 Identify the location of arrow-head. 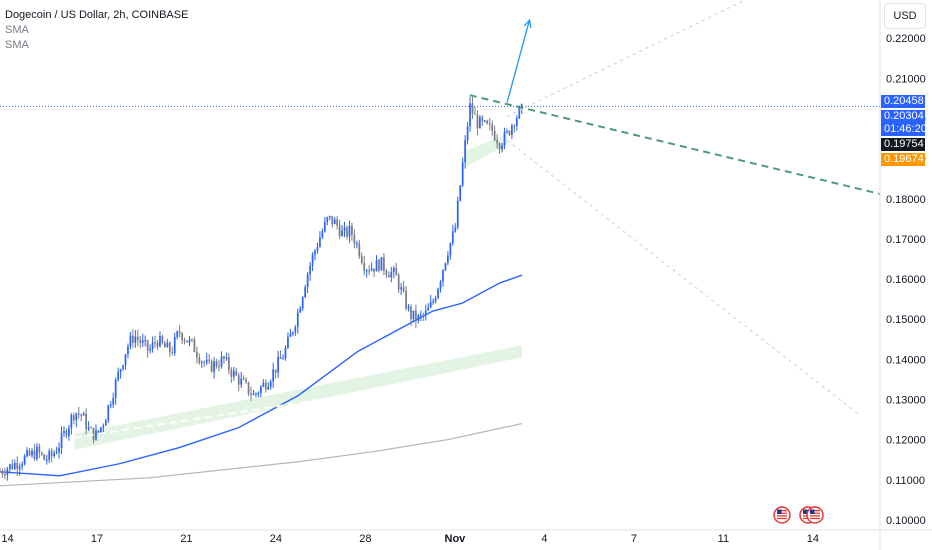
(527, 23).